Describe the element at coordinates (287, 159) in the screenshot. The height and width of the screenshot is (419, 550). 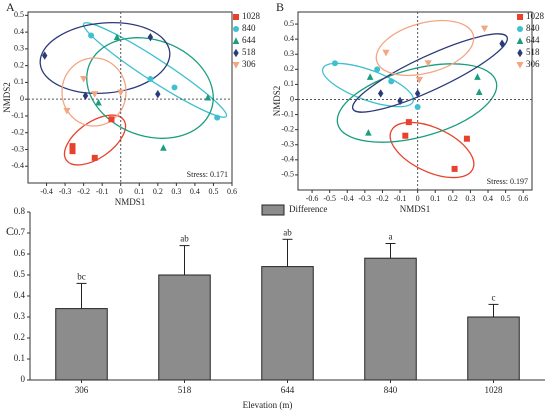
I see `y-tick-label: -0.4` at that location.